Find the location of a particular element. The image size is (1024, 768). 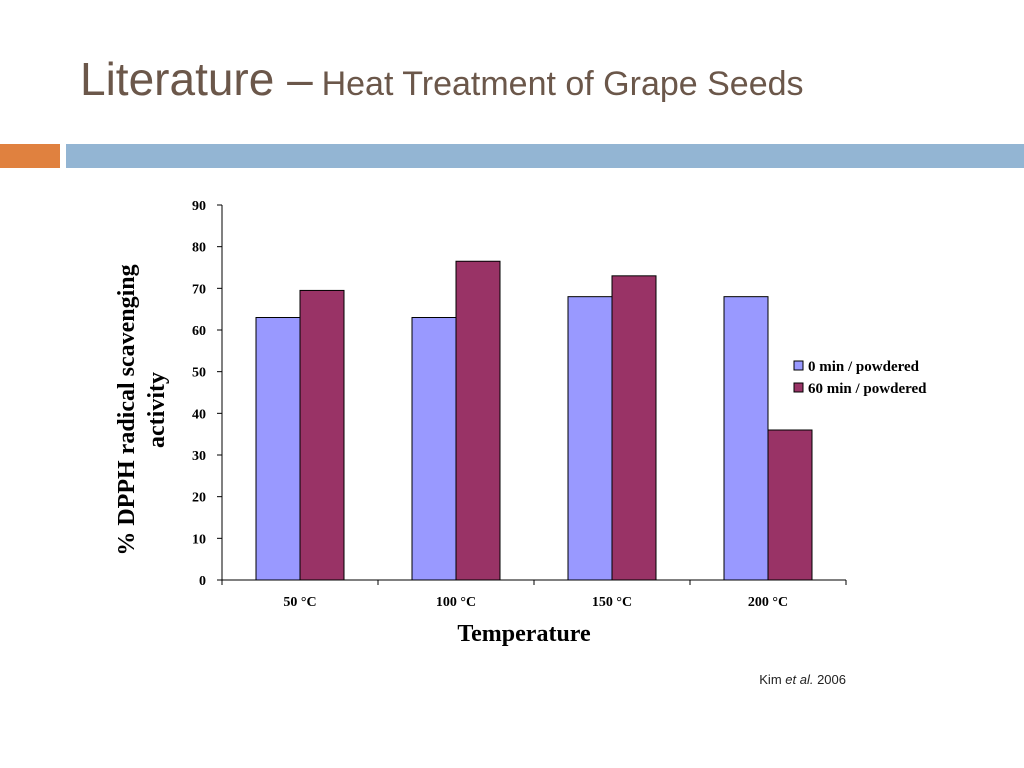

y-tick-label: 80 is located at coordinates (199, 248).